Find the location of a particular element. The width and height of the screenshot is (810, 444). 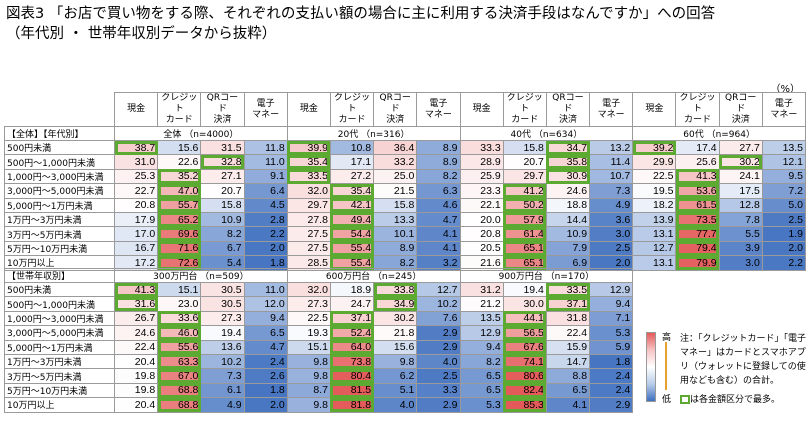

amount-label: 3,000円〜5,000円未満 is located at coordinates (59, 191).